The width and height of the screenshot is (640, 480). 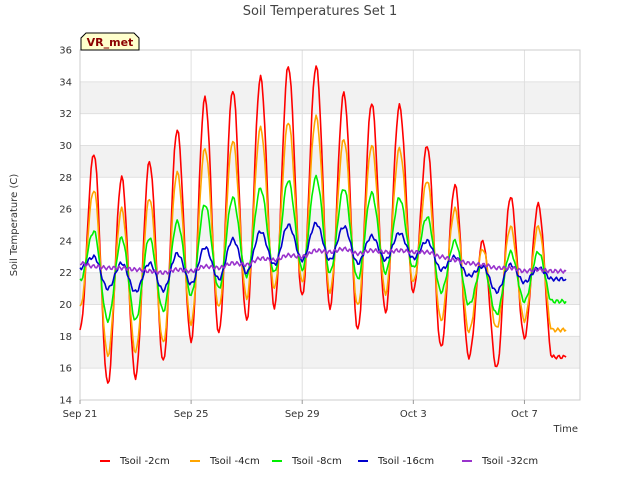 I want to click on x-tick-label: Sep 25, so click(x=191, y=414).